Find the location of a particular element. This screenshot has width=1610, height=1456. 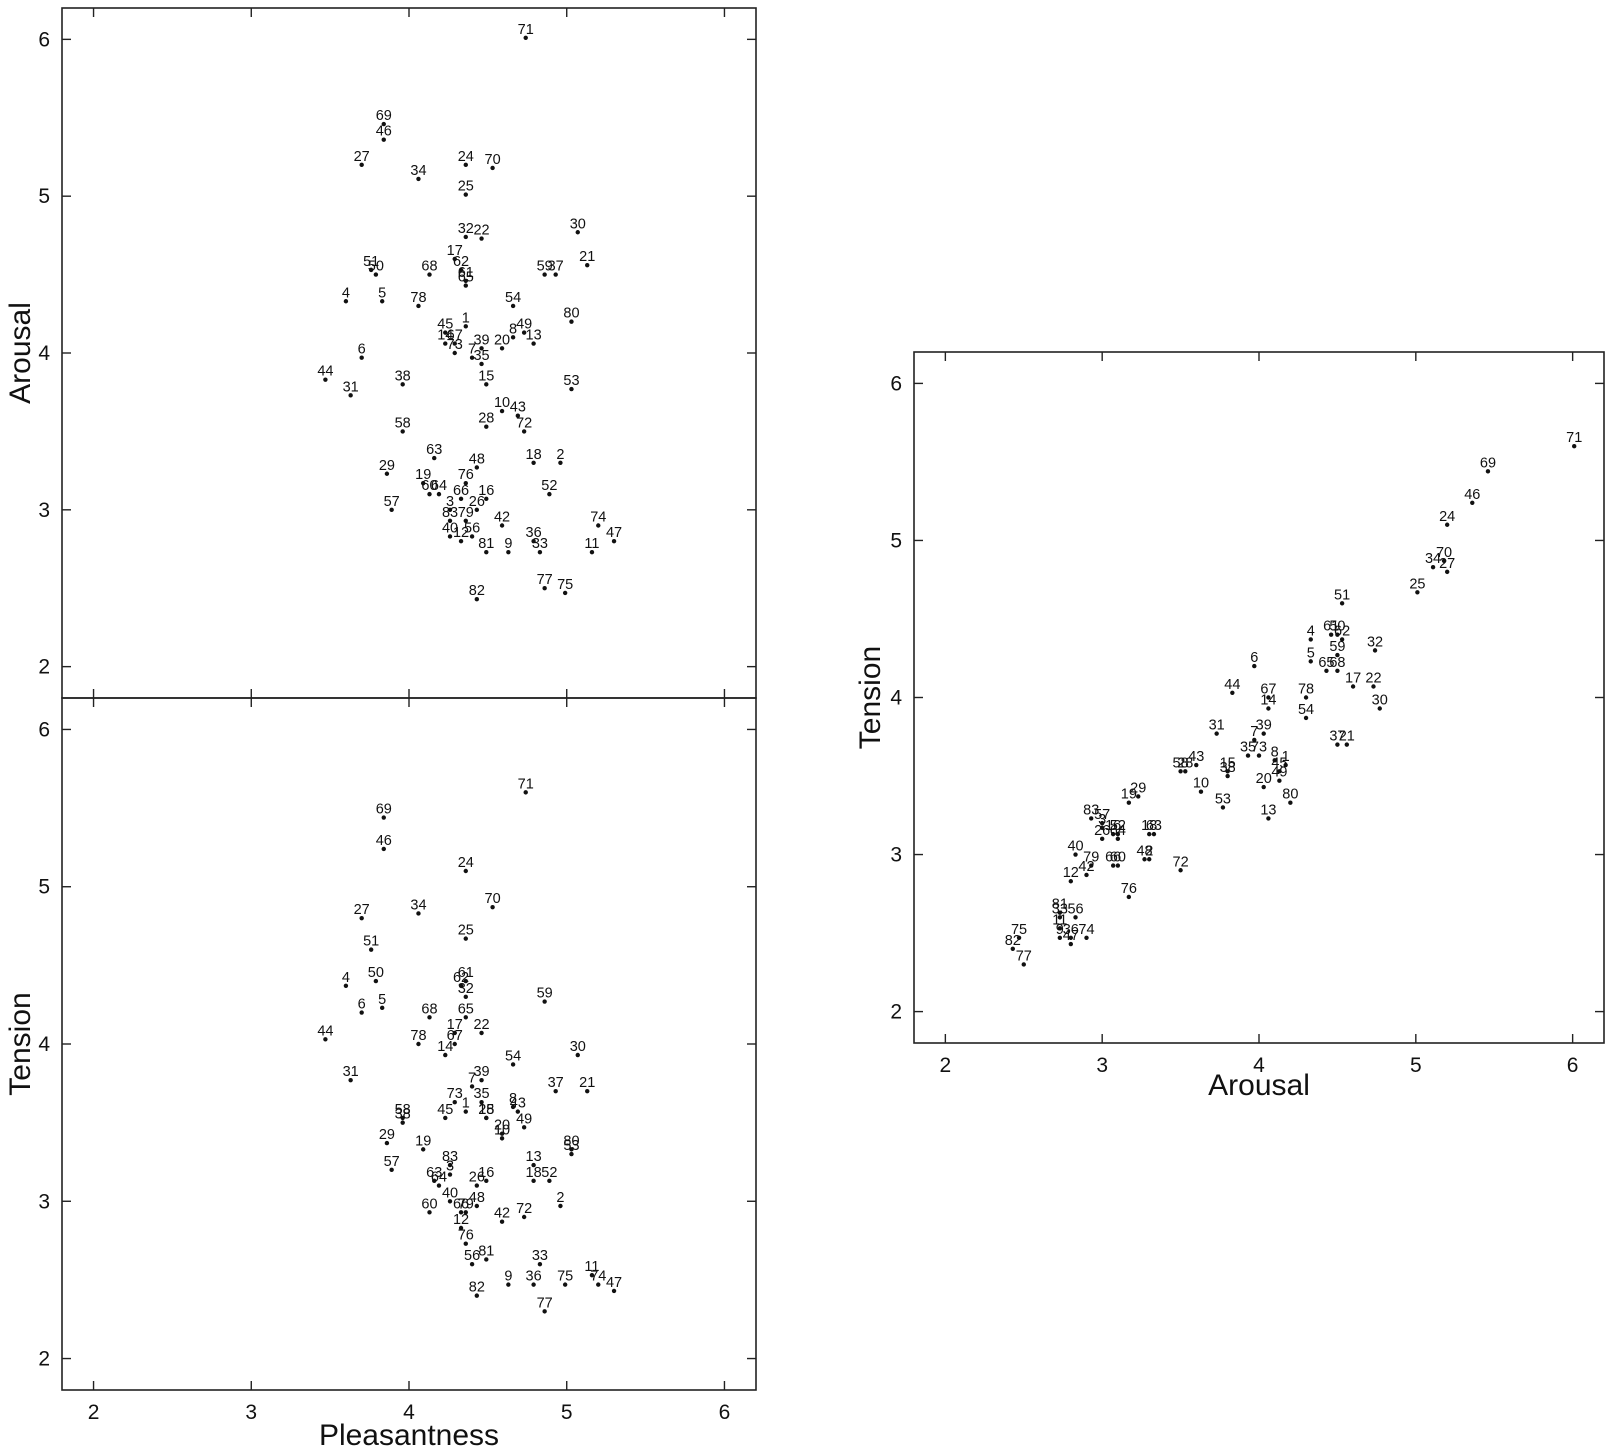

point-label: 60 is located at coordinates (429, 486).